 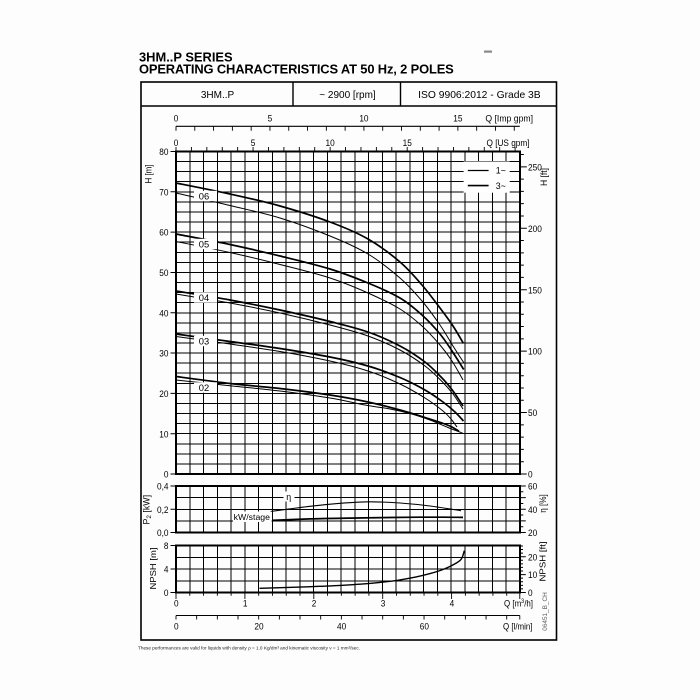 I want to click on svg-text: NPSH [ft], so click(x=543, y=562).